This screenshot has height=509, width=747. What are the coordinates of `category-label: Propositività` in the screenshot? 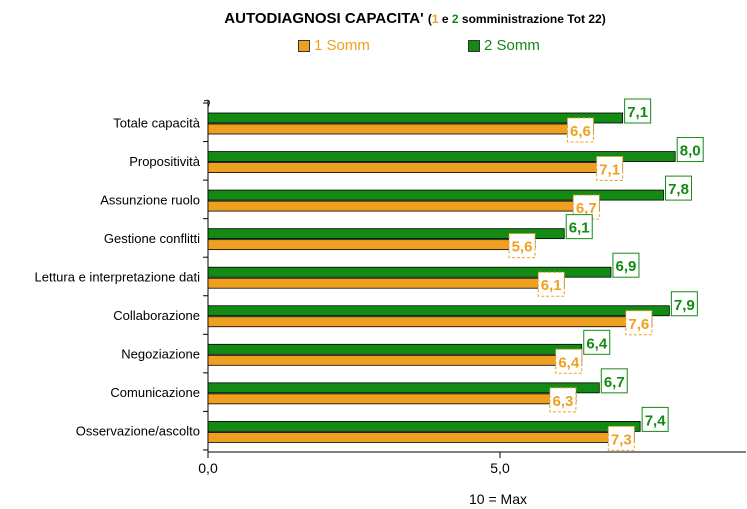 It's located at (165, 161).